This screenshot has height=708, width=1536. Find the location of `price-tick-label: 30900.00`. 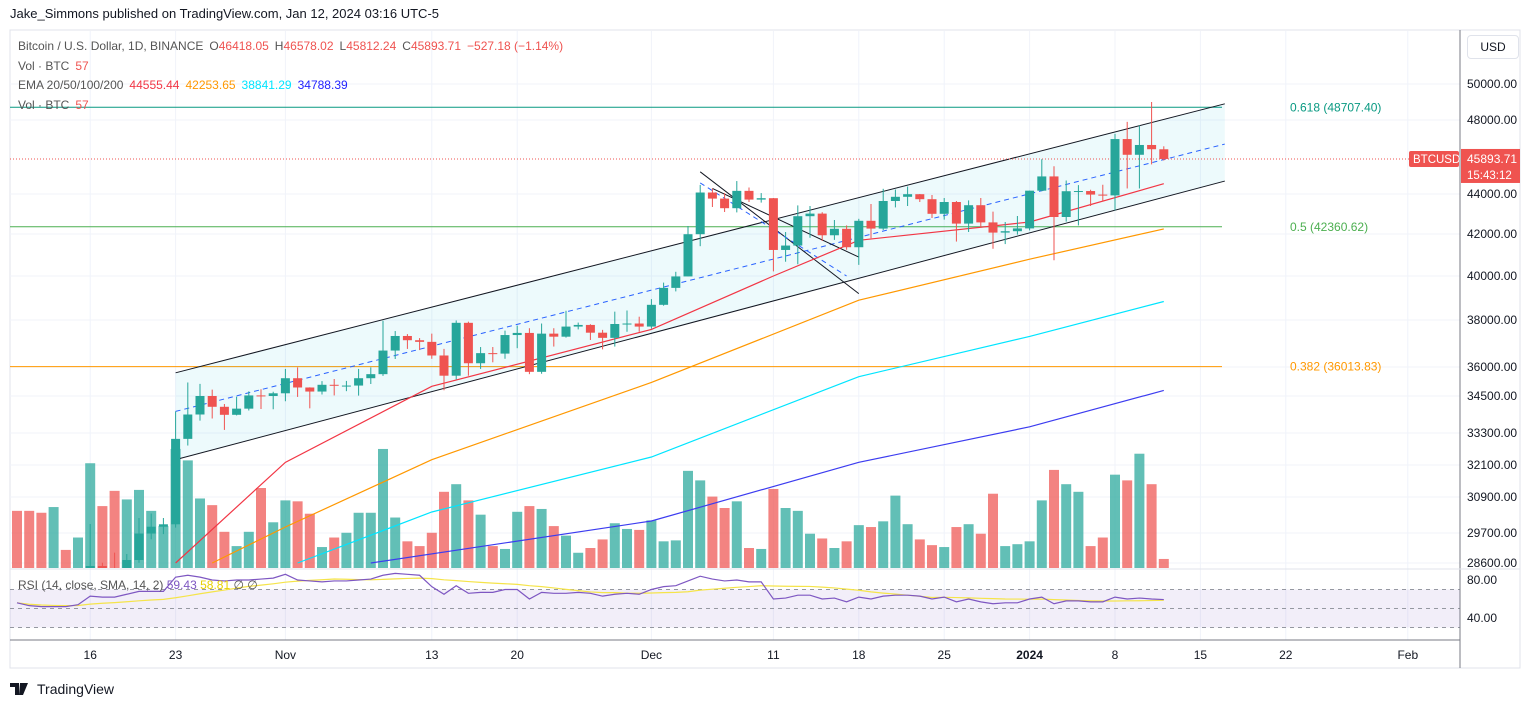

price-tick-label: 30900.00 is located at coordinates (1492, 497).